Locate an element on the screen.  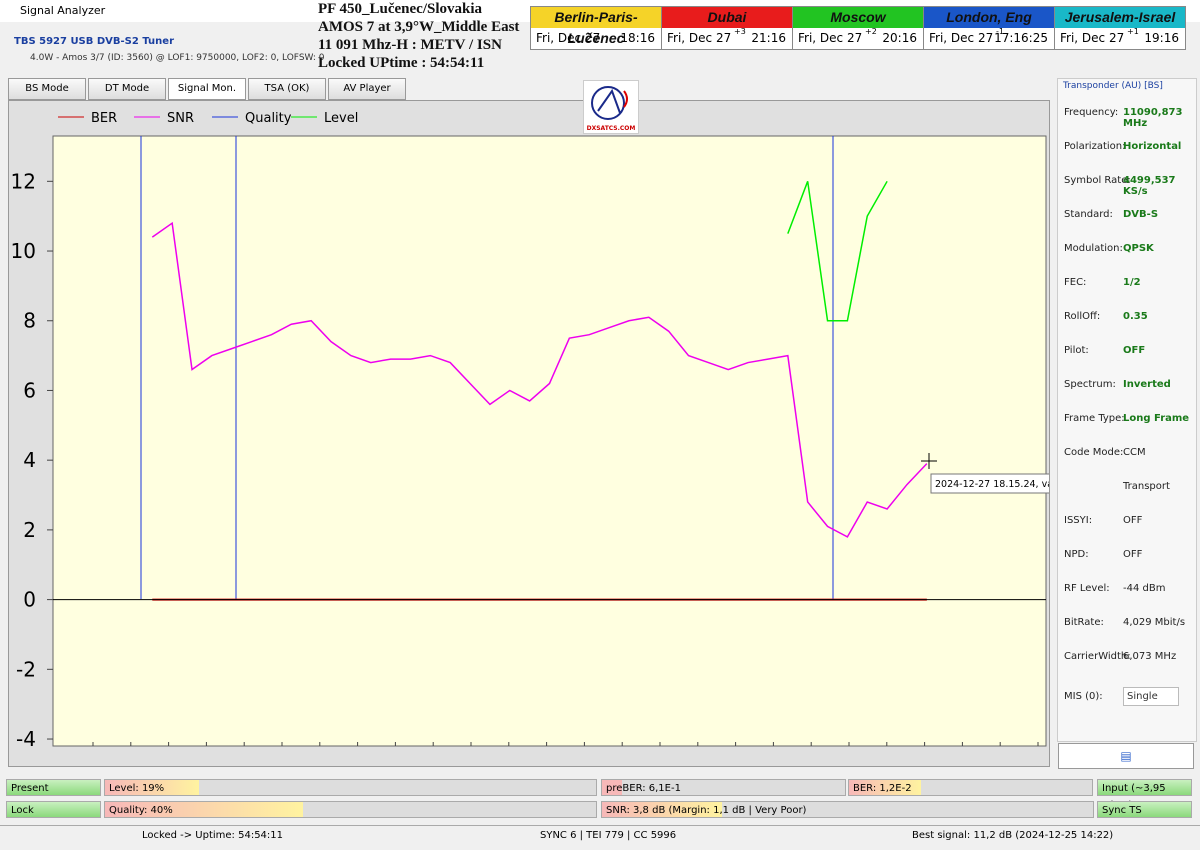
clock-city: Moscow is located at coordinates (858, 17).